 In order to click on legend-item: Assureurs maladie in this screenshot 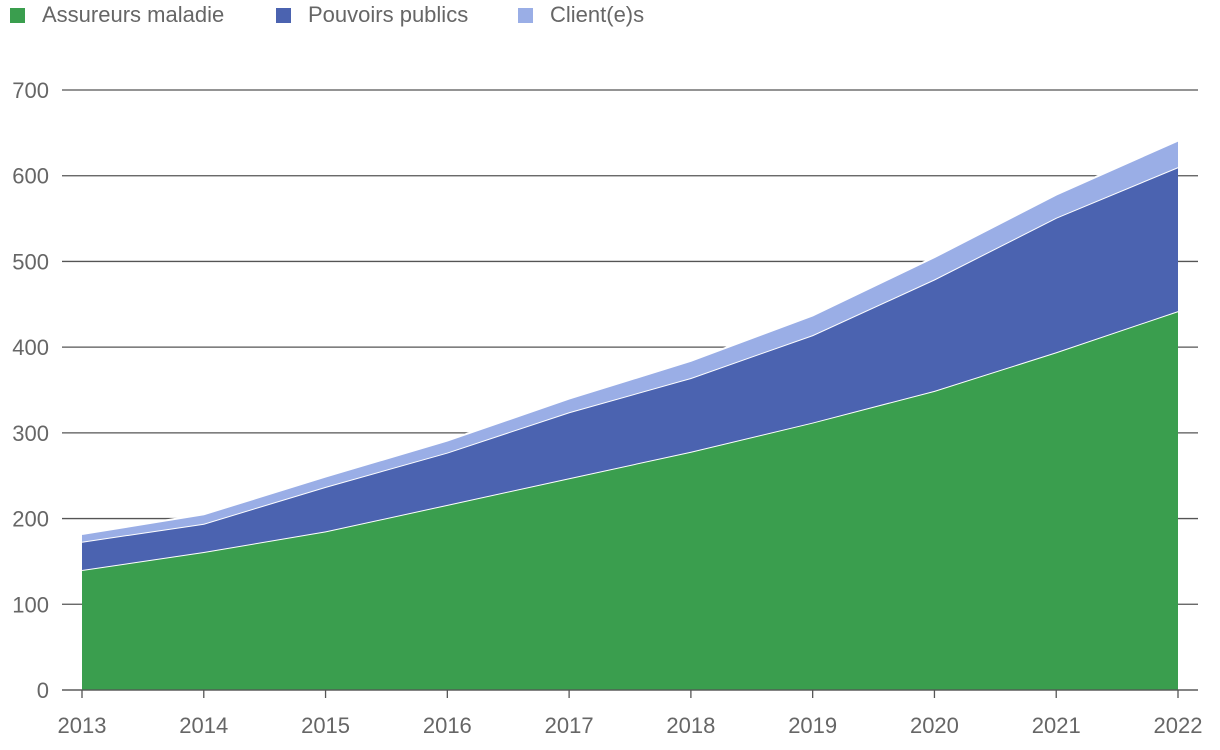, I will do `click(117, 14)`.